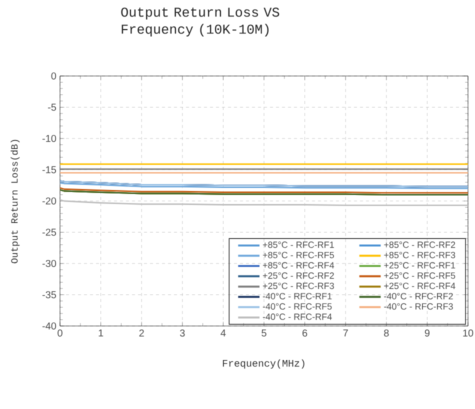 The width and height of the screenshot is (475, 409). What do you see at coordinates (15, 202) in the screenshot?
I see `y-axis-title: Output Return Loss(dB)` at bounding box center [15, 202].